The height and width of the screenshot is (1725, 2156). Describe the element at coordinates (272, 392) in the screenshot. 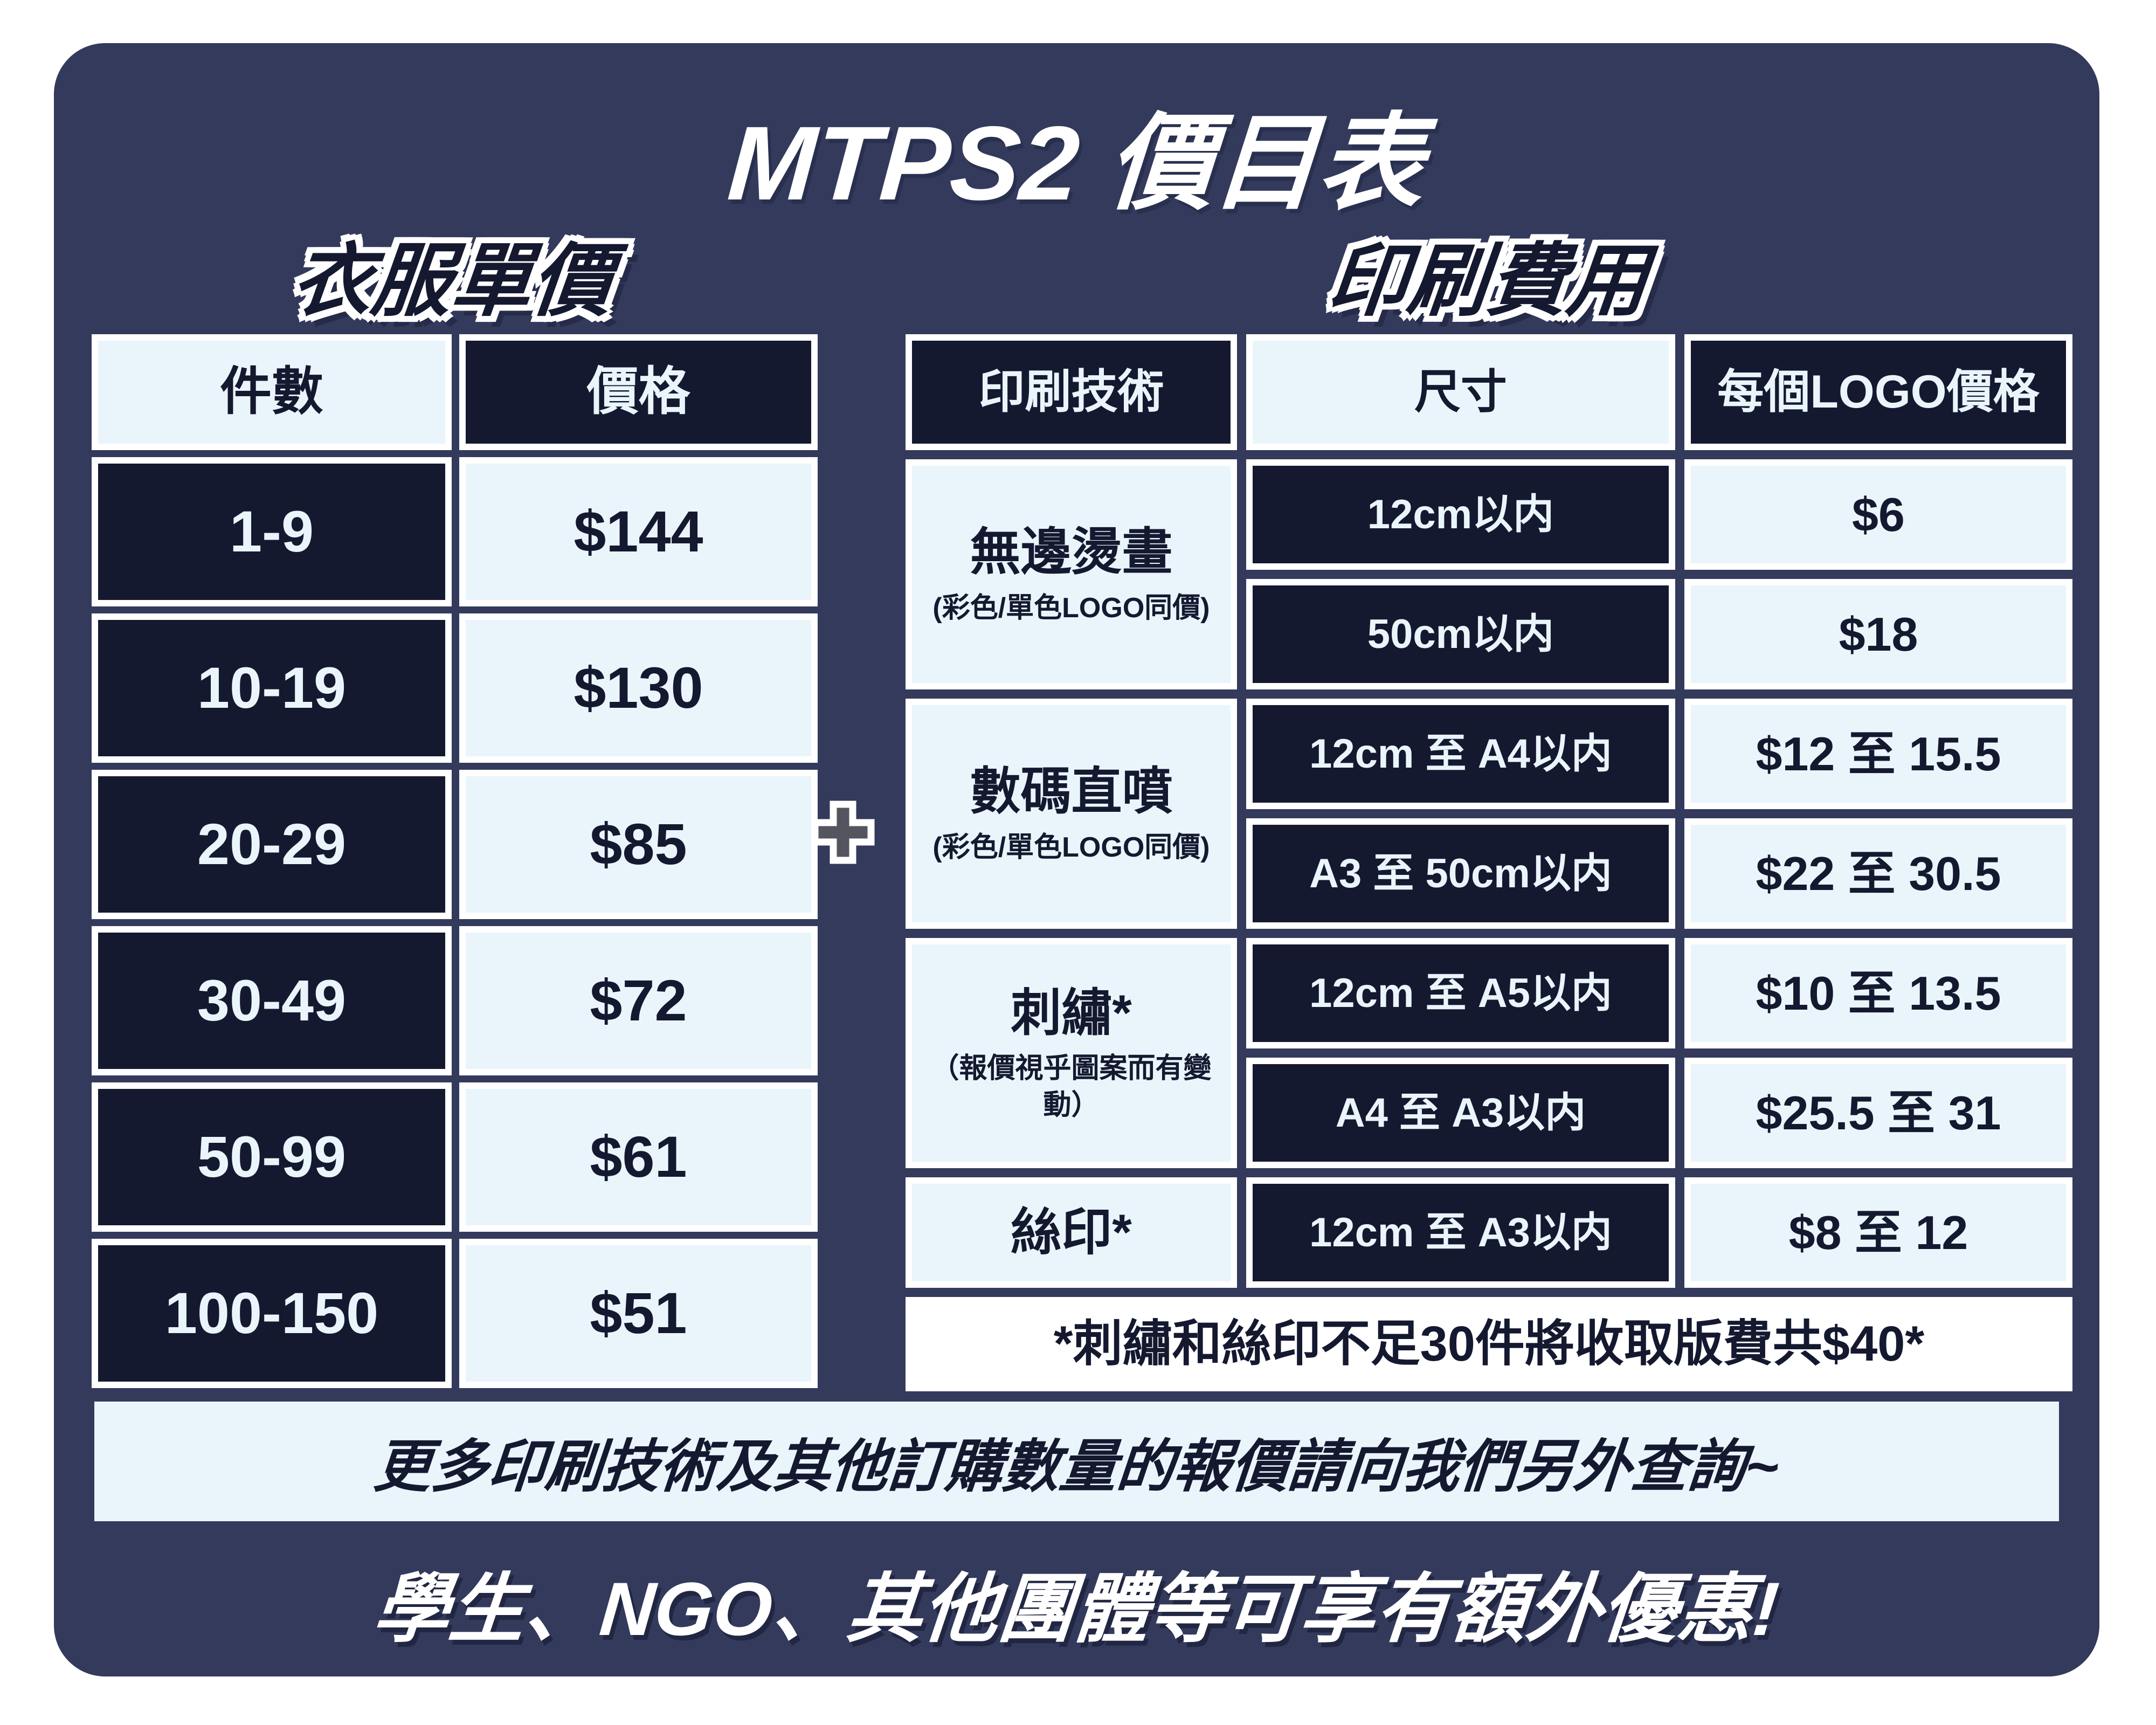

I see `column-header-quantity: 件數` at that location.